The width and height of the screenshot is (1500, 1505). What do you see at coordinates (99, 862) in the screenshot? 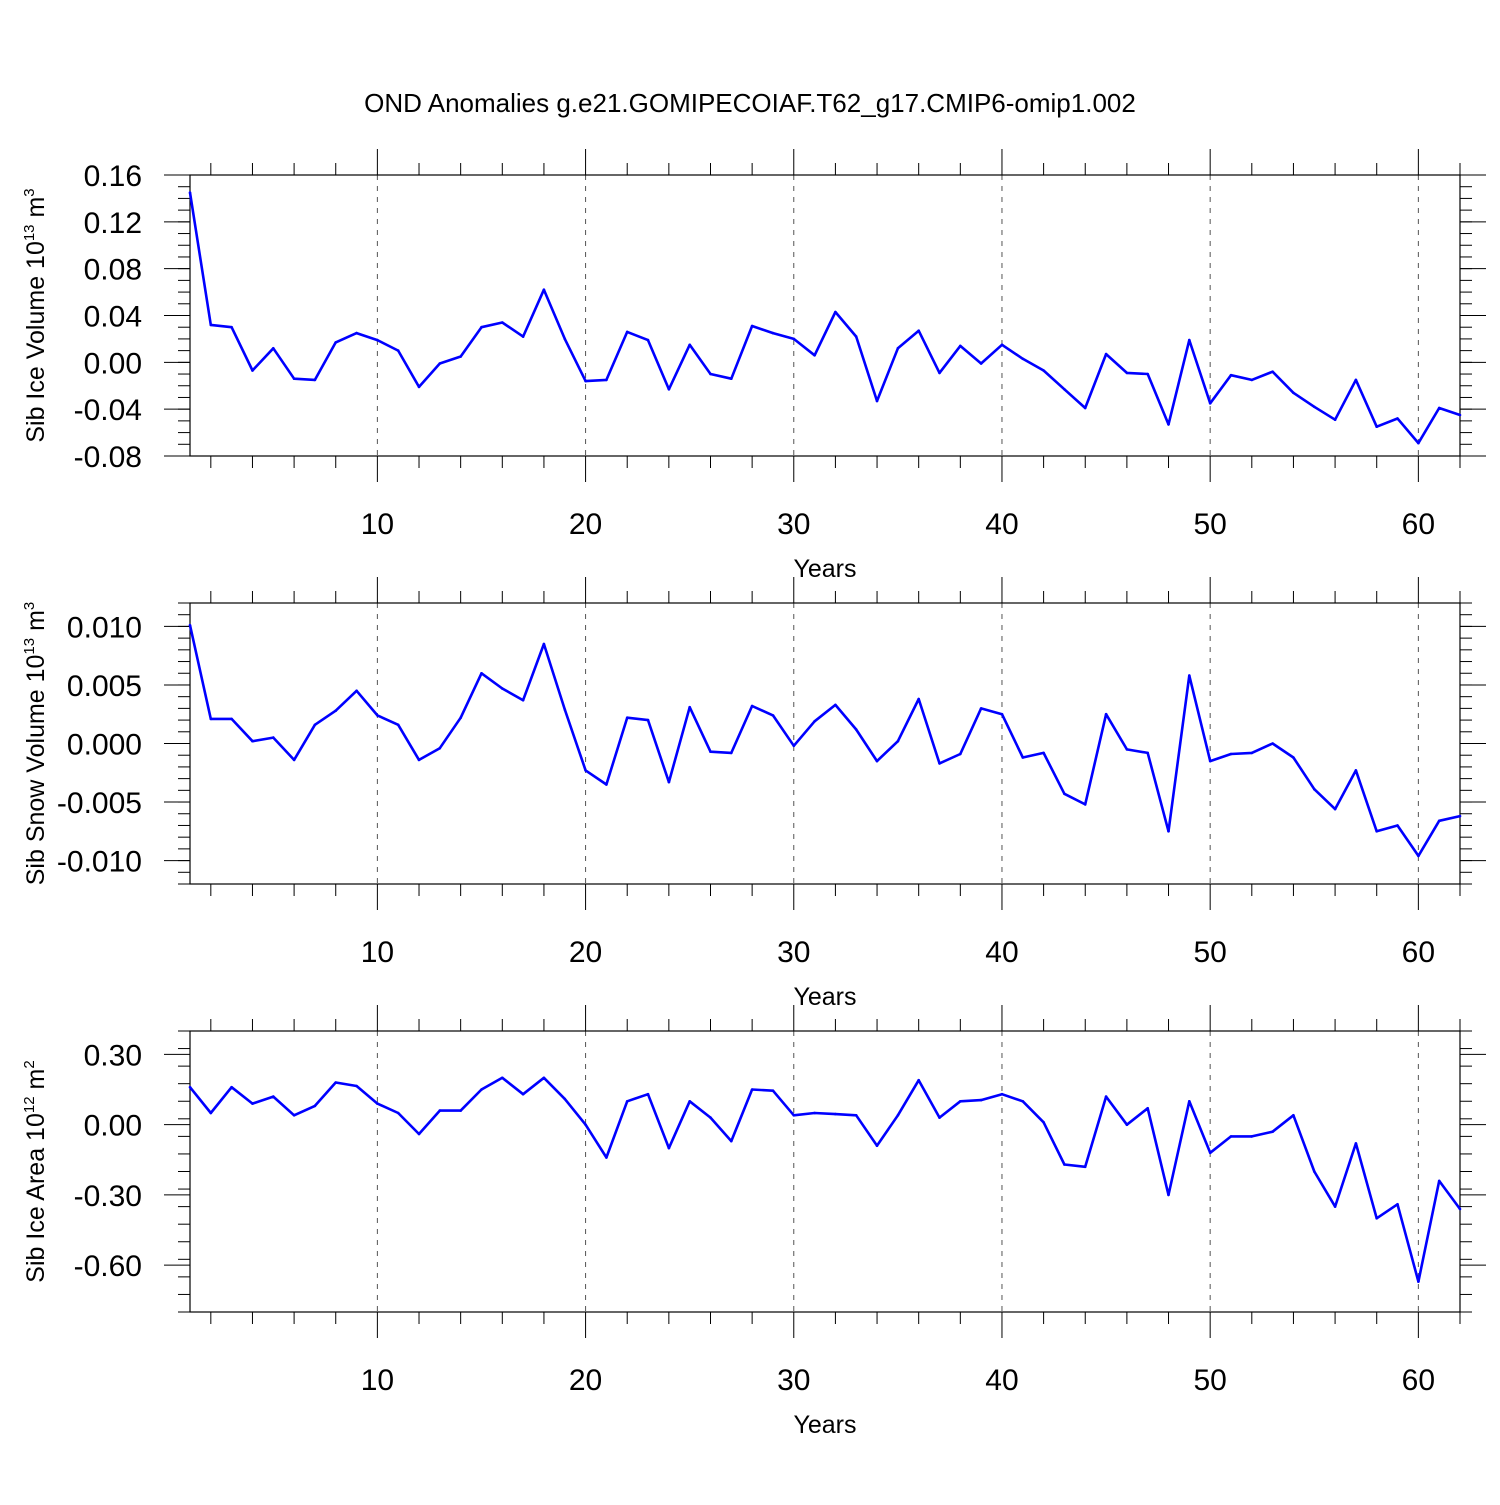
I see `y-tick-label: -0.010` at bounding box center [99, 862].